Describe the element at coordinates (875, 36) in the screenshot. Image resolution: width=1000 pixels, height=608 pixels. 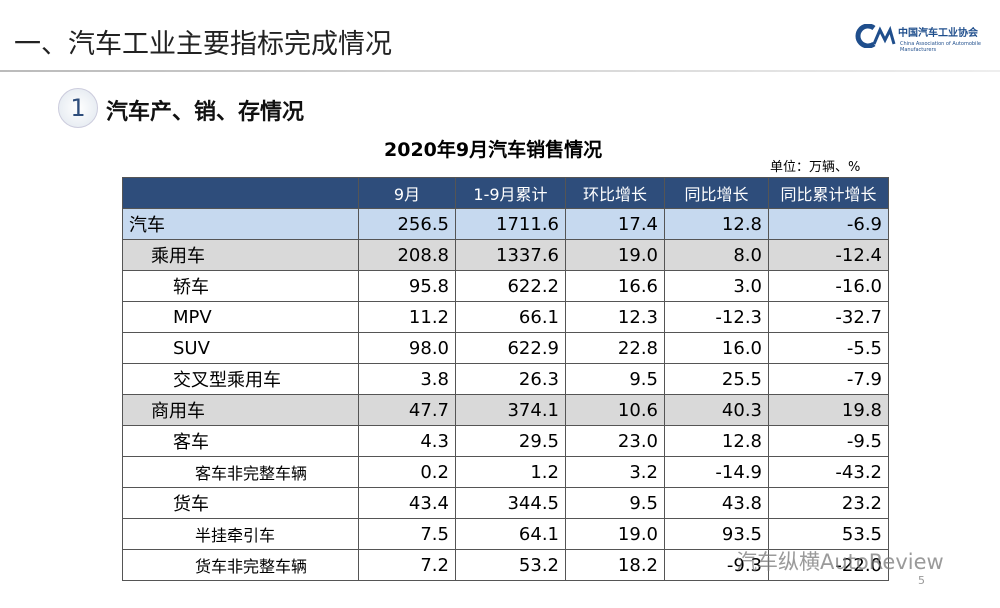
I see `logo-icon` at that location.